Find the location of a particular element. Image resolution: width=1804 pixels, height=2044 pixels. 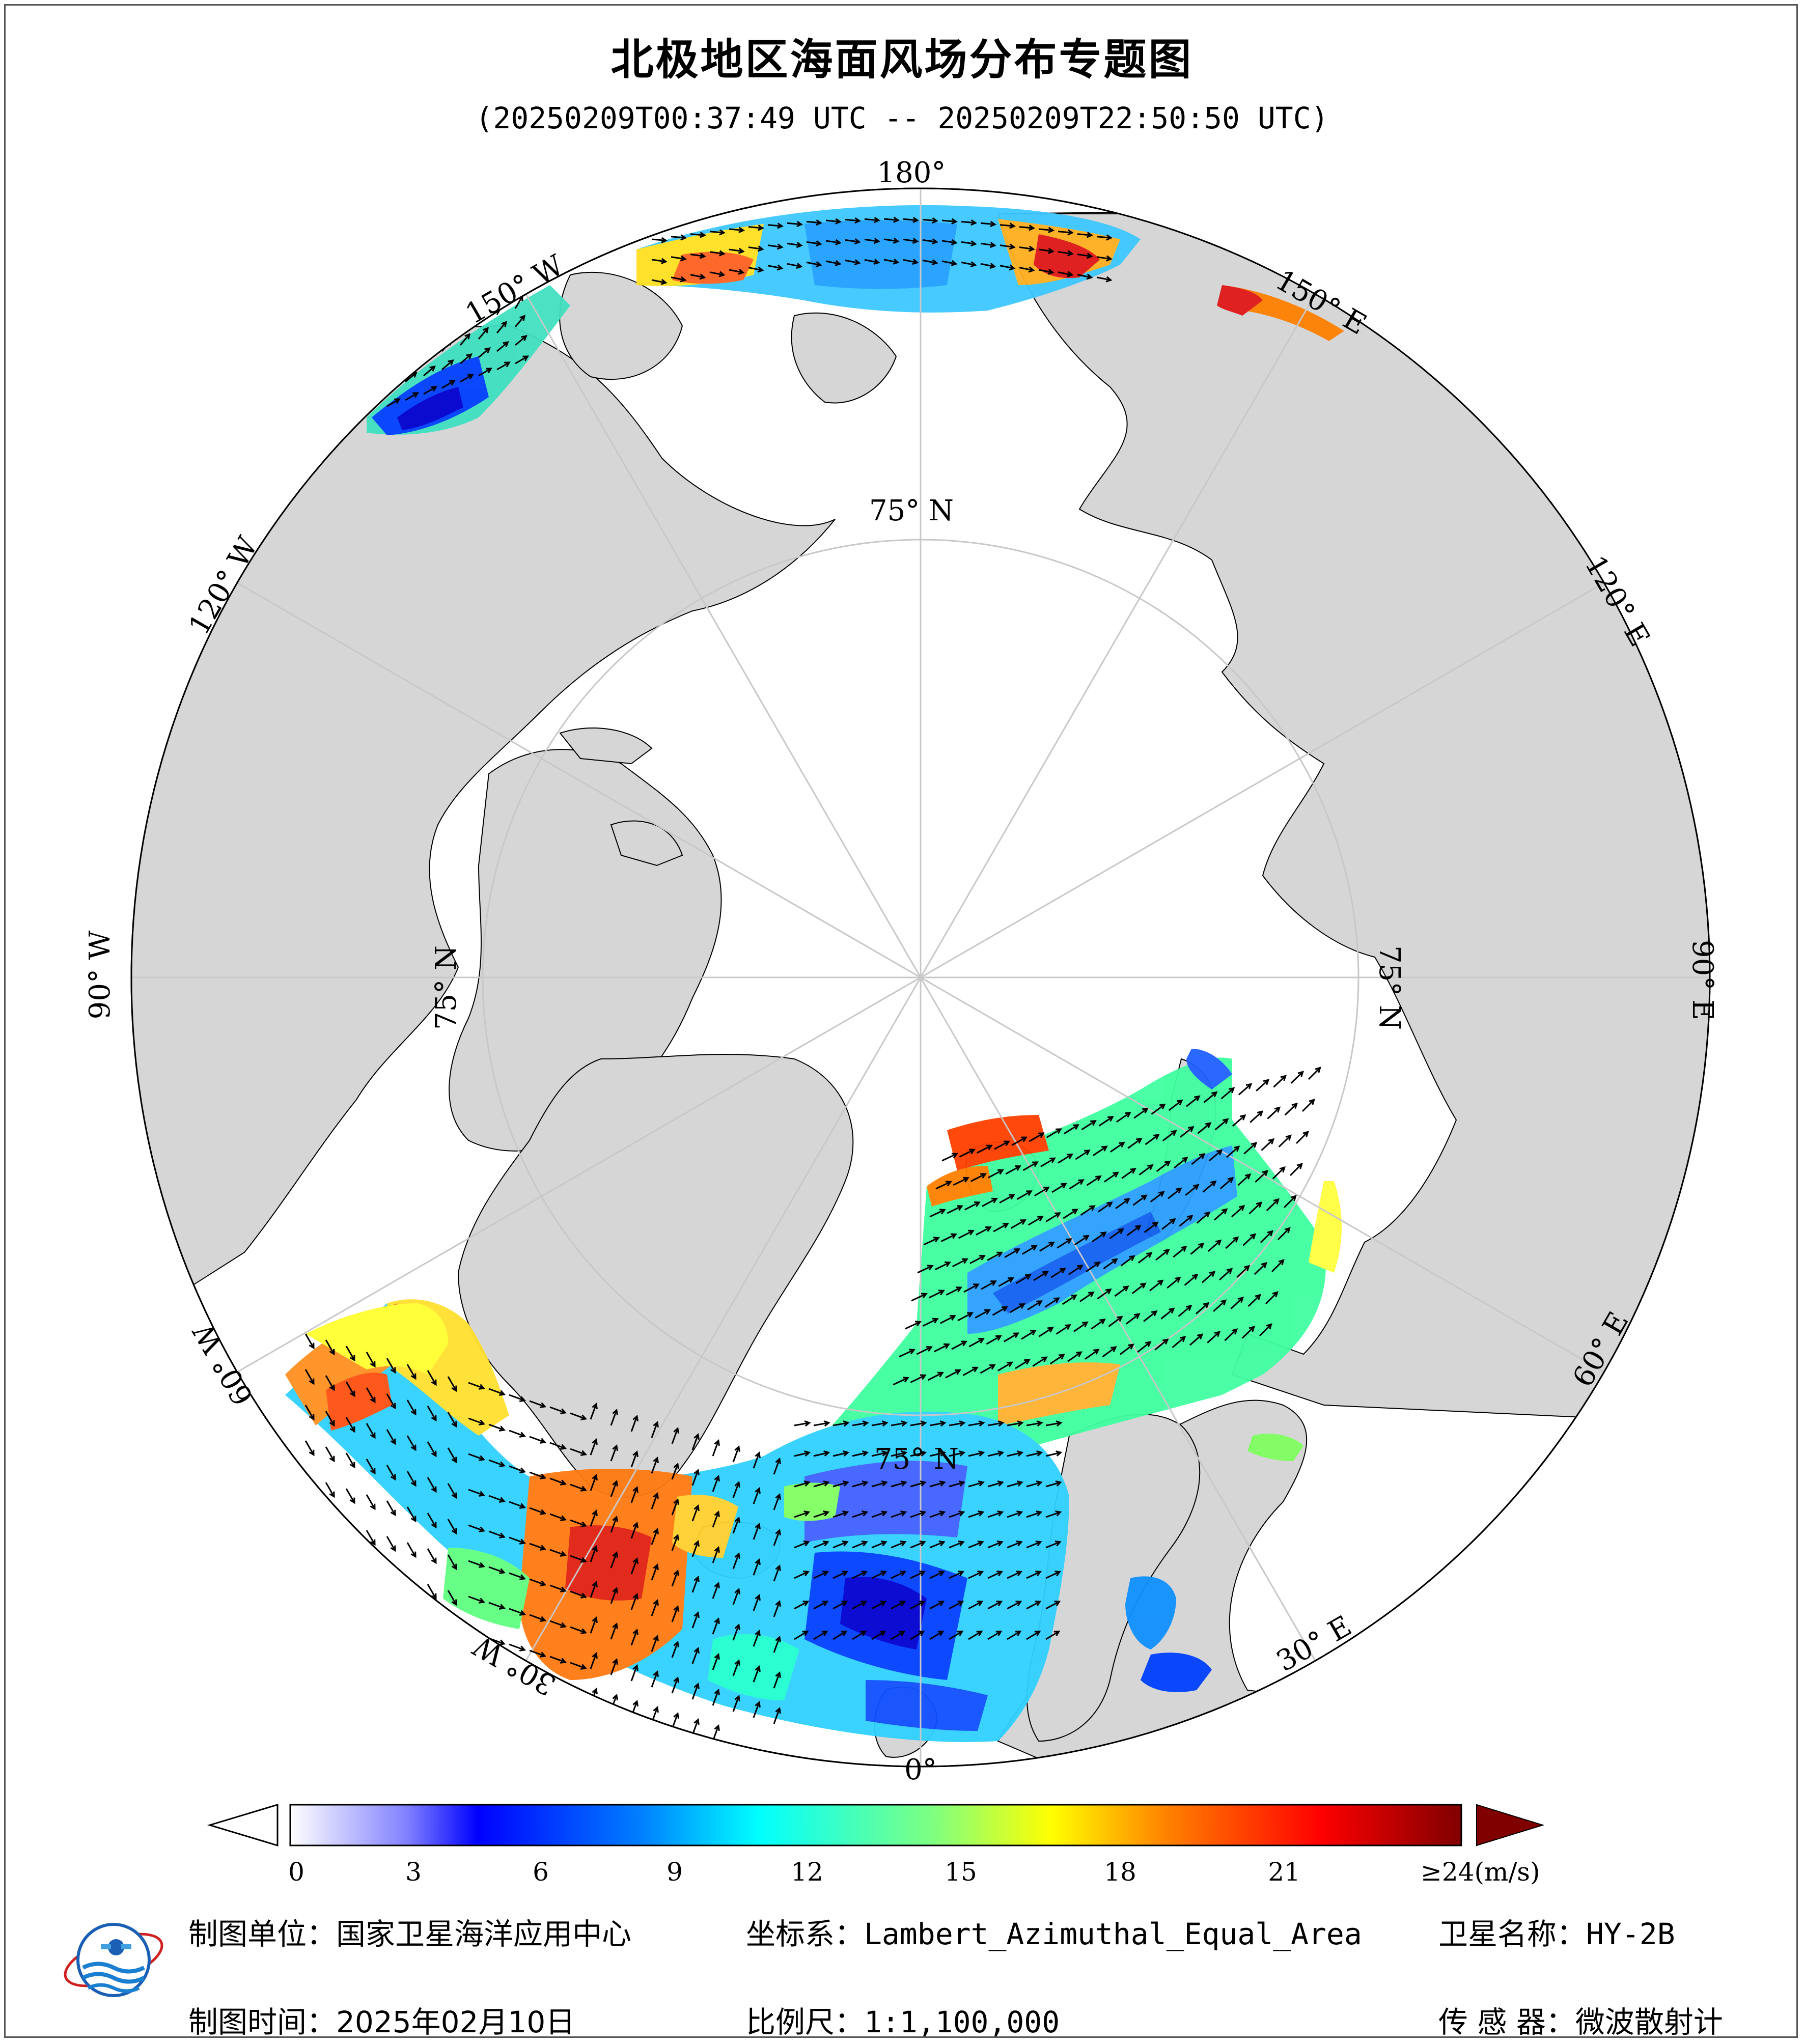

label-75n-right: 75° N is located at coordinates (1389, 987).